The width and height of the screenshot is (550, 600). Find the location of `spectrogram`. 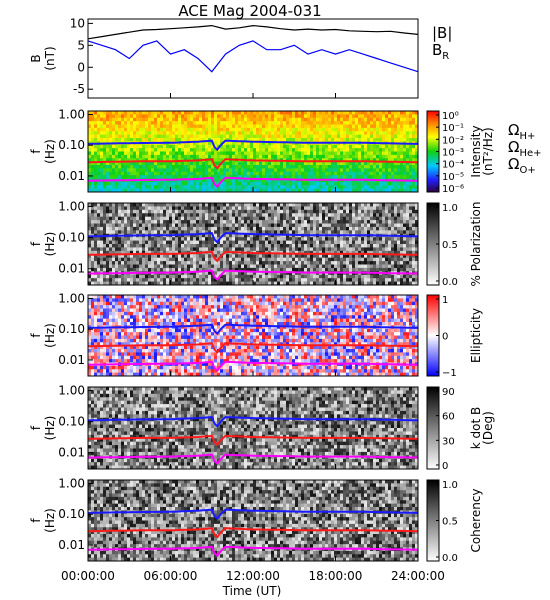

spectrogram is located at coordinates (253, 152).